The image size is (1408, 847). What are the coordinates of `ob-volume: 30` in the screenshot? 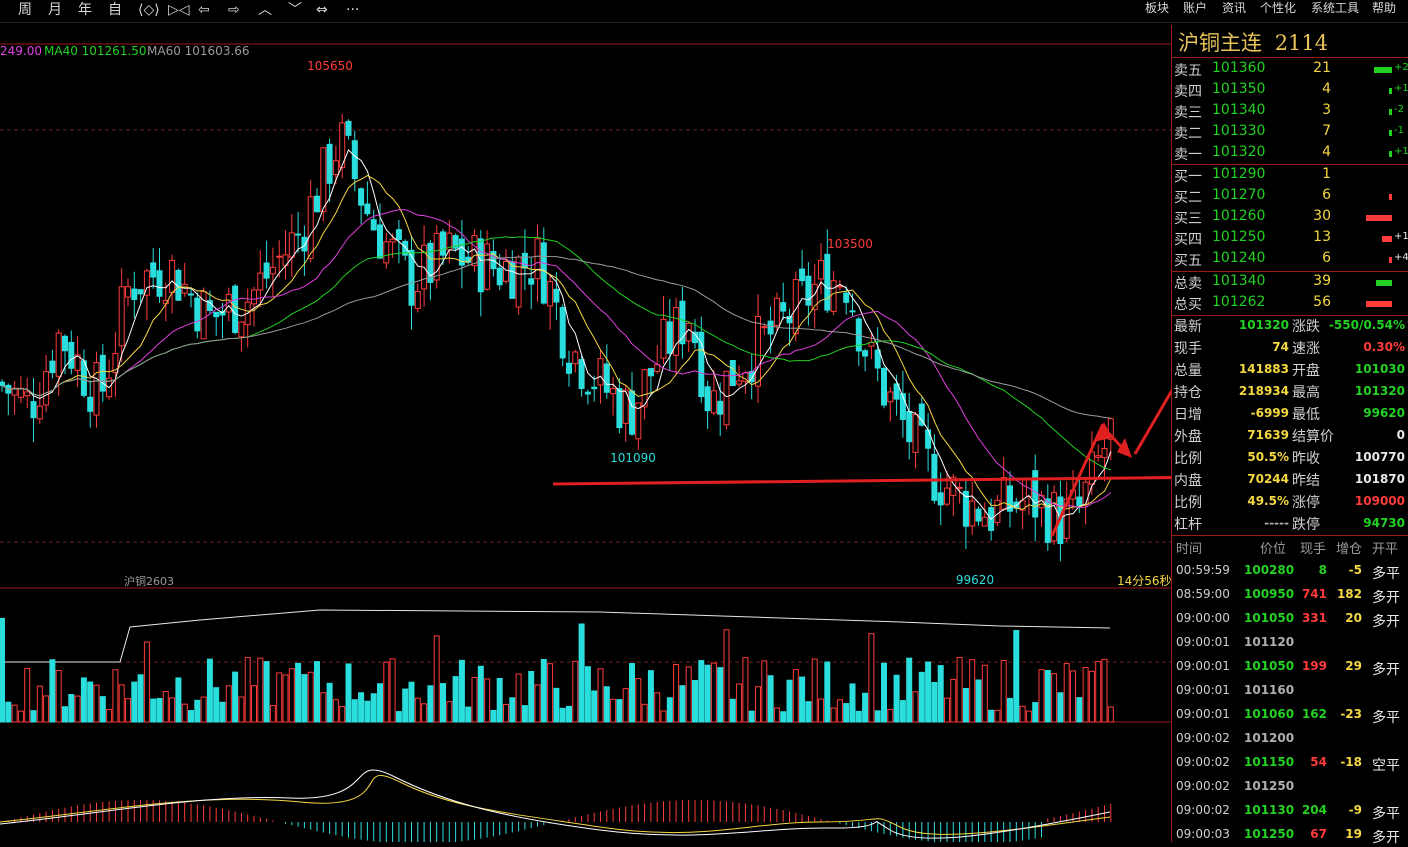 It's located at (1322, 216).